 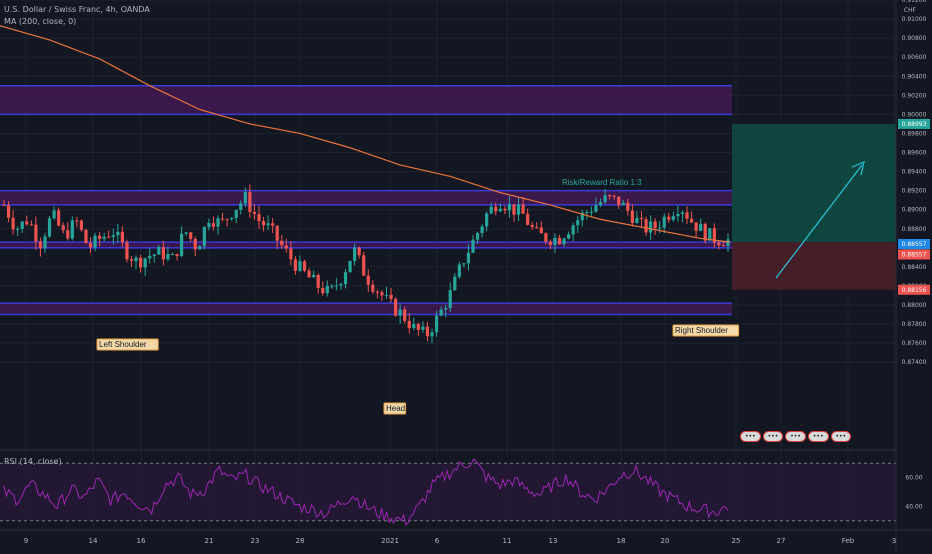 What do you see at coordinates (819, 221) in the screenshot?
I see `trend-arrow` at bounding box center [819, 221].